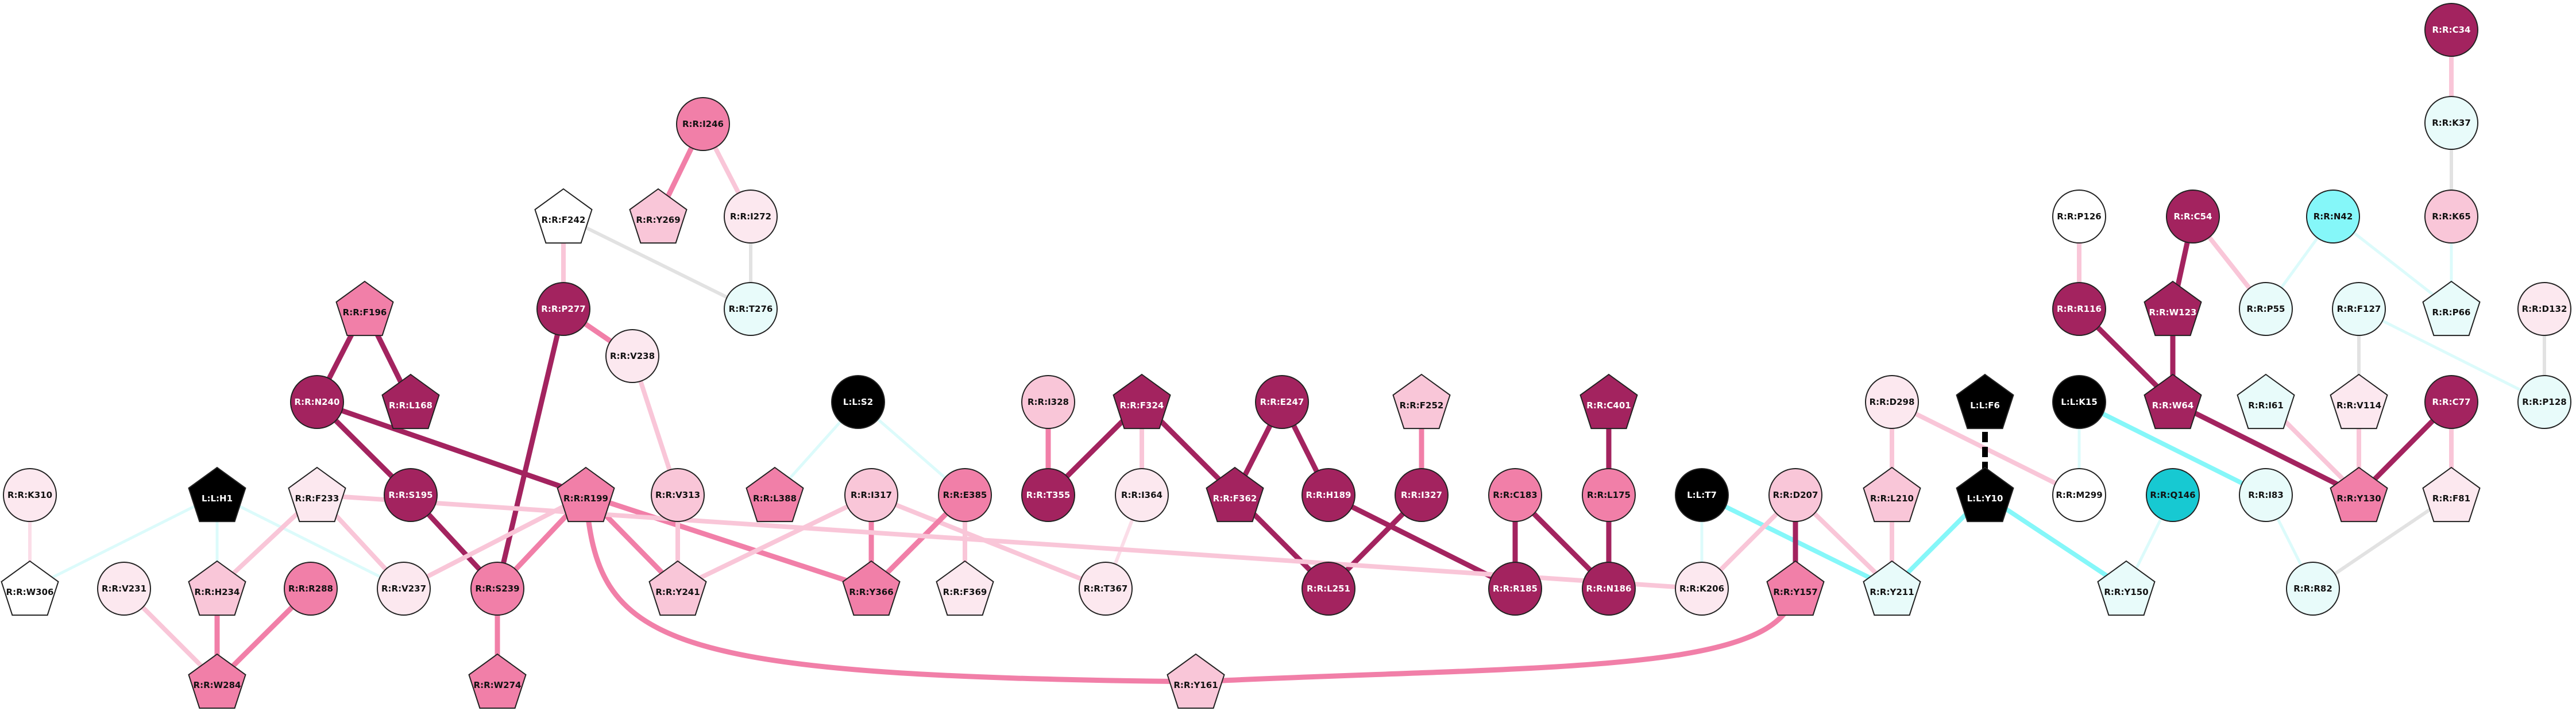 Image resolution: width=2576 pixels, height=715 pixels. Describe the element at coordinates (871, 592) in the screenshot. I see `node-label: R:R:Y366` at that location.